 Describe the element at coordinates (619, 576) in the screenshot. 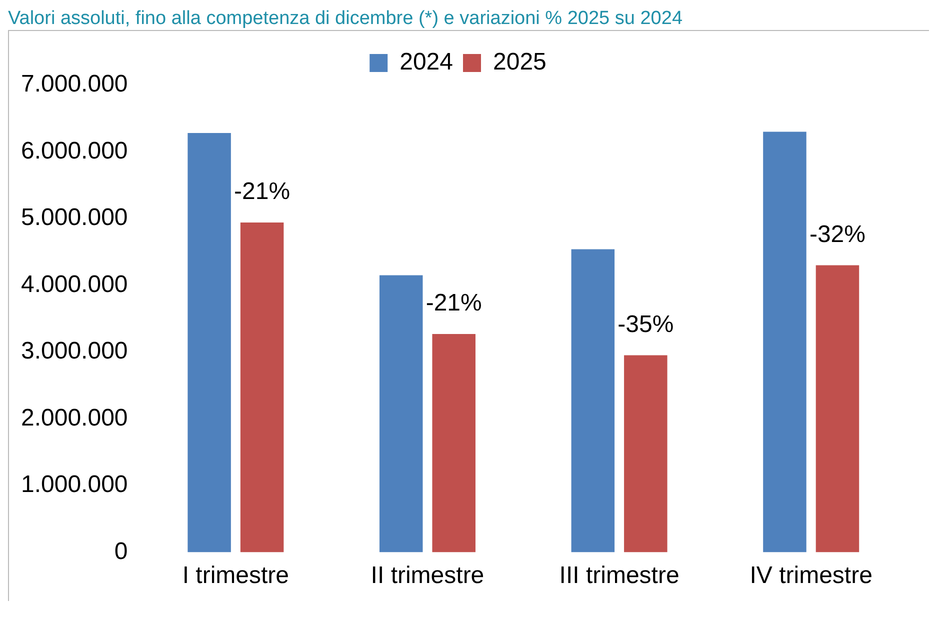

I see `x-tick-label: III trimestre` at that location.